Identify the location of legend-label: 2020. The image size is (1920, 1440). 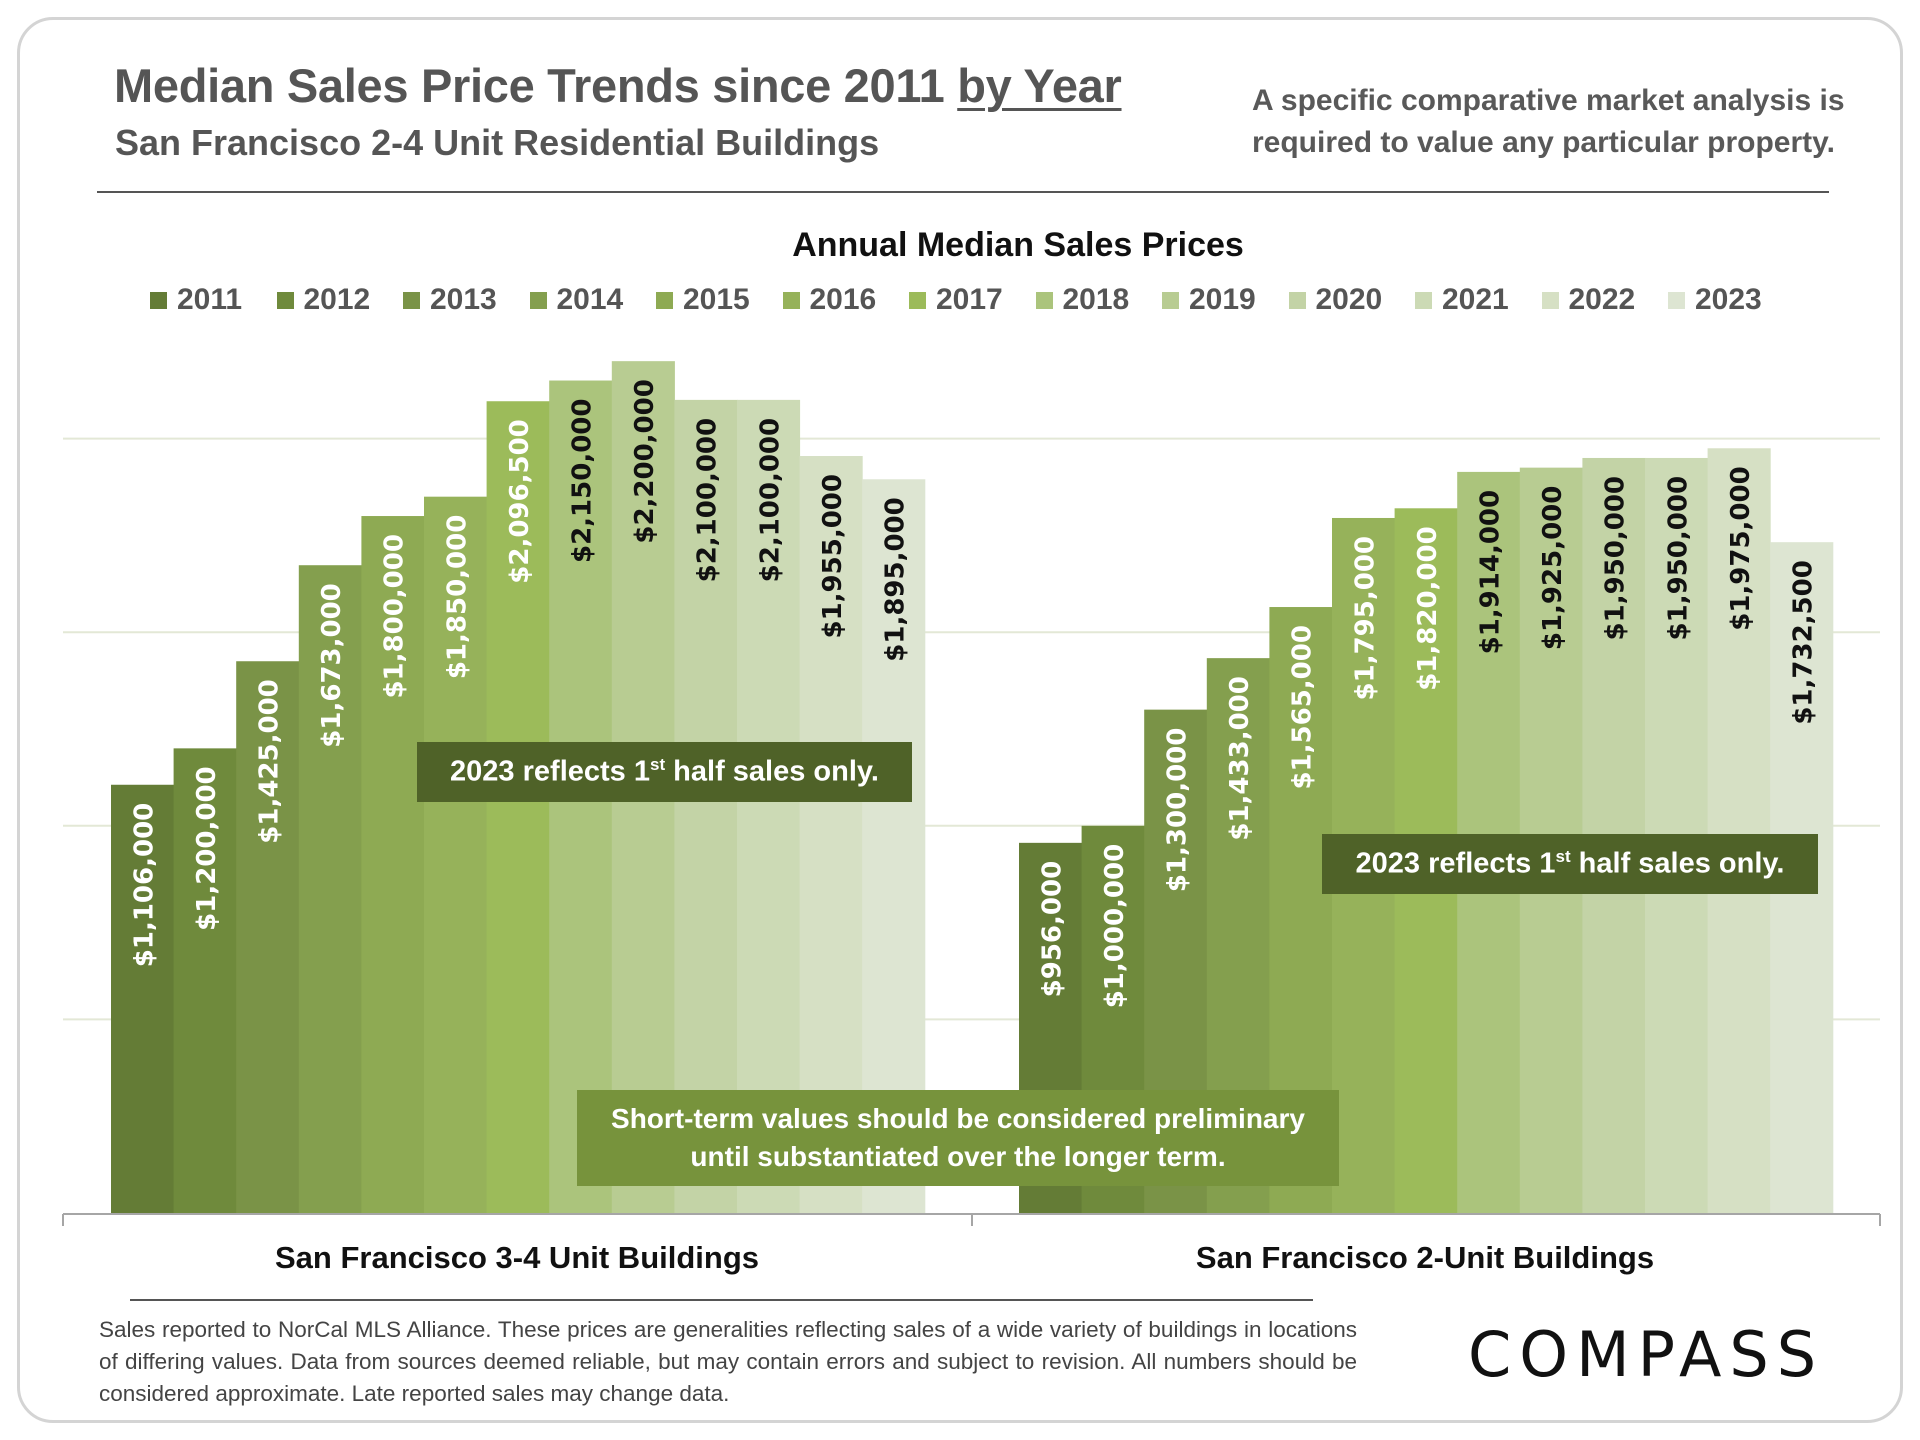
(1349, 299).